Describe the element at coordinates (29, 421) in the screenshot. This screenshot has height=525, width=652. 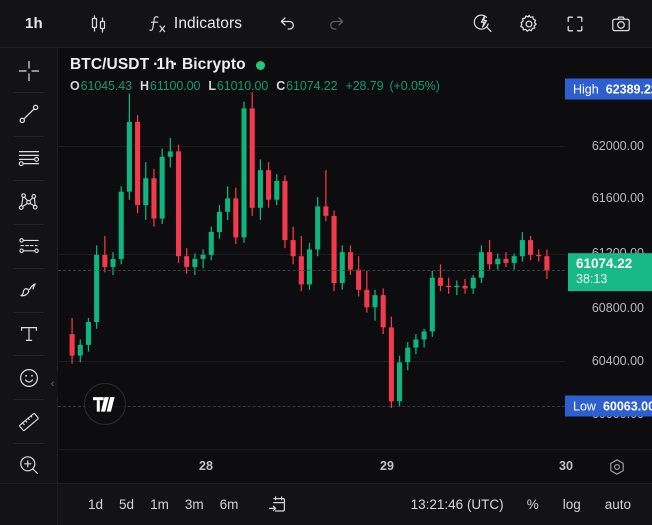
I see `measure-ruler-icon` at that location.